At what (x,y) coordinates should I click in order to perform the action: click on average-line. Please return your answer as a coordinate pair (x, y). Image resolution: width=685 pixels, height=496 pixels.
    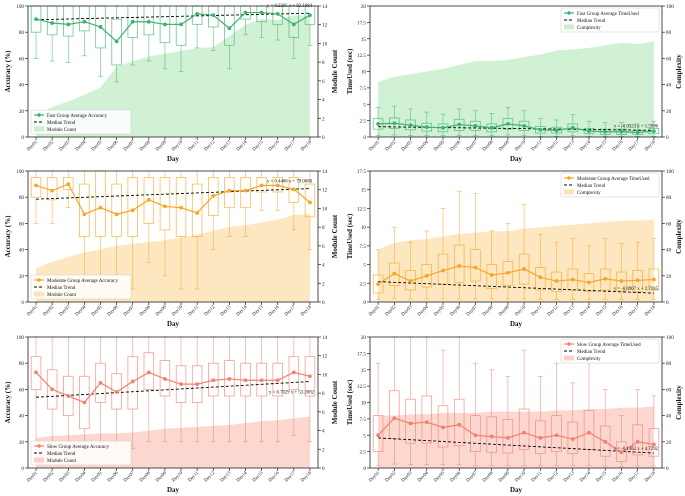
    Looking at the image, I should click on (173, 27).